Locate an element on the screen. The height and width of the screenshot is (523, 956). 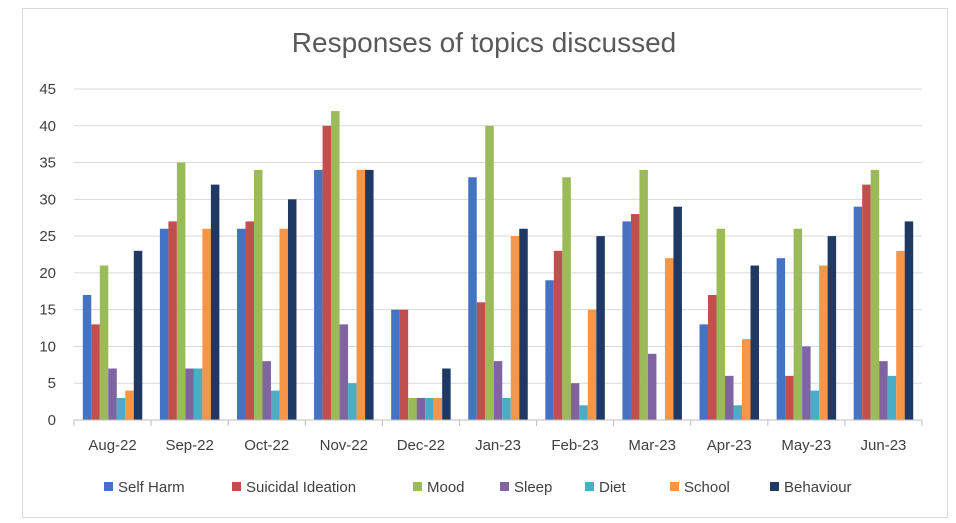
x-tick-label: Dec-22 is located at coordinates (421, 445).